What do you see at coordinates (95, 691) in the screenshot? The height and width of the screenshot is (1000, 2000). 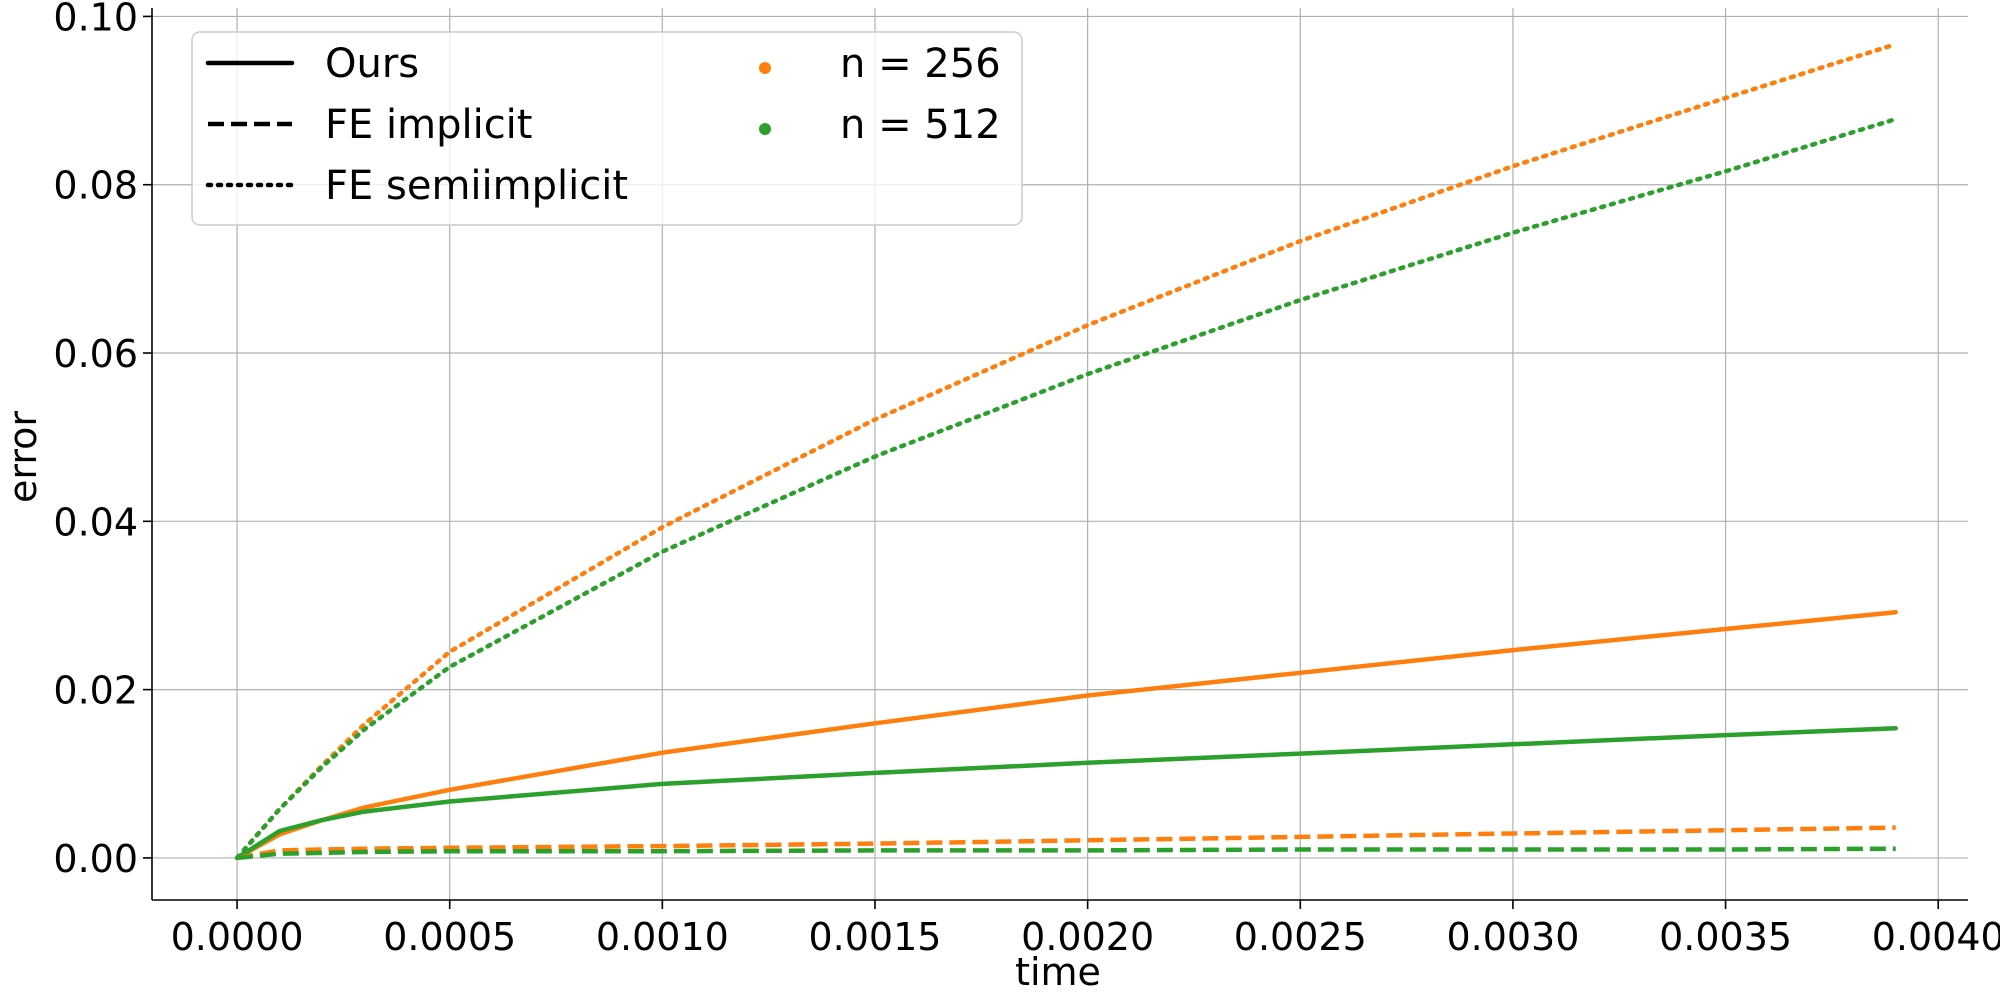 I see `y-tick-label: 0.02` at bounding box center [95, 691].